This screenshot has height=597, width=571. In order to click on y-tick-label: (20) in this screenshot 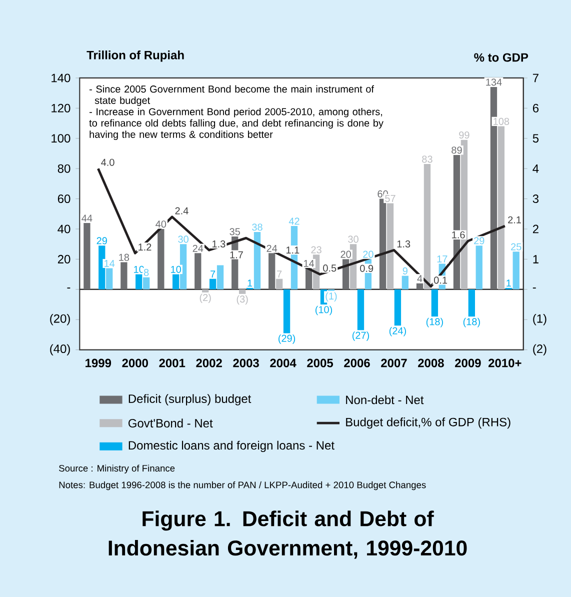, I will do `click(60, 320)`.